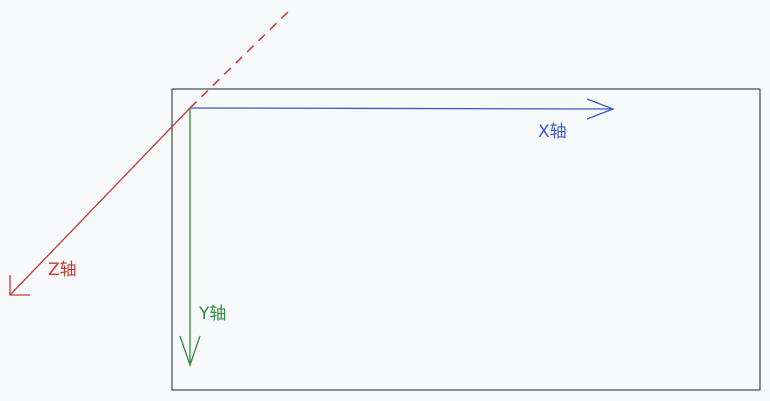 Image resolution: width=770 pixels, height=401 pixels. I want to click on y-axis-label: Y轴, so click(212, 314).